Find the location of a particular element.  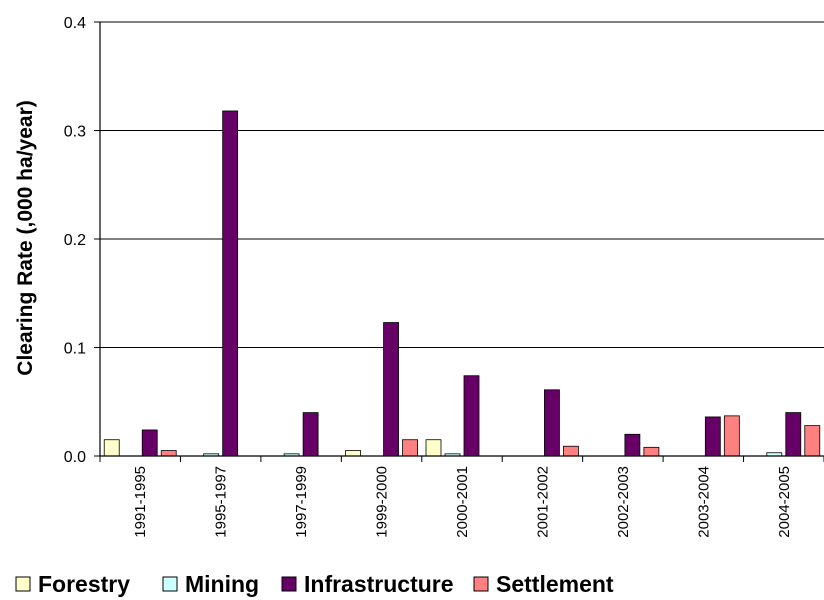

bar-settlement-1991-1995 is located at coordinates (168, 453).